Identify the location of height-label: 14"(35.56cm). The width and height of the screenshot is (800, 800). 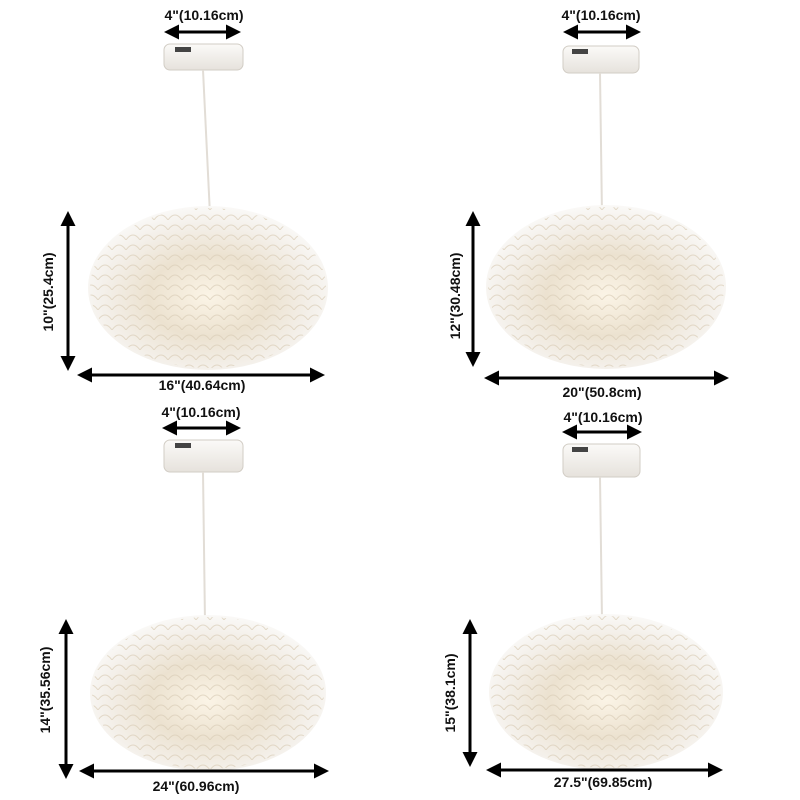
(45, 690).